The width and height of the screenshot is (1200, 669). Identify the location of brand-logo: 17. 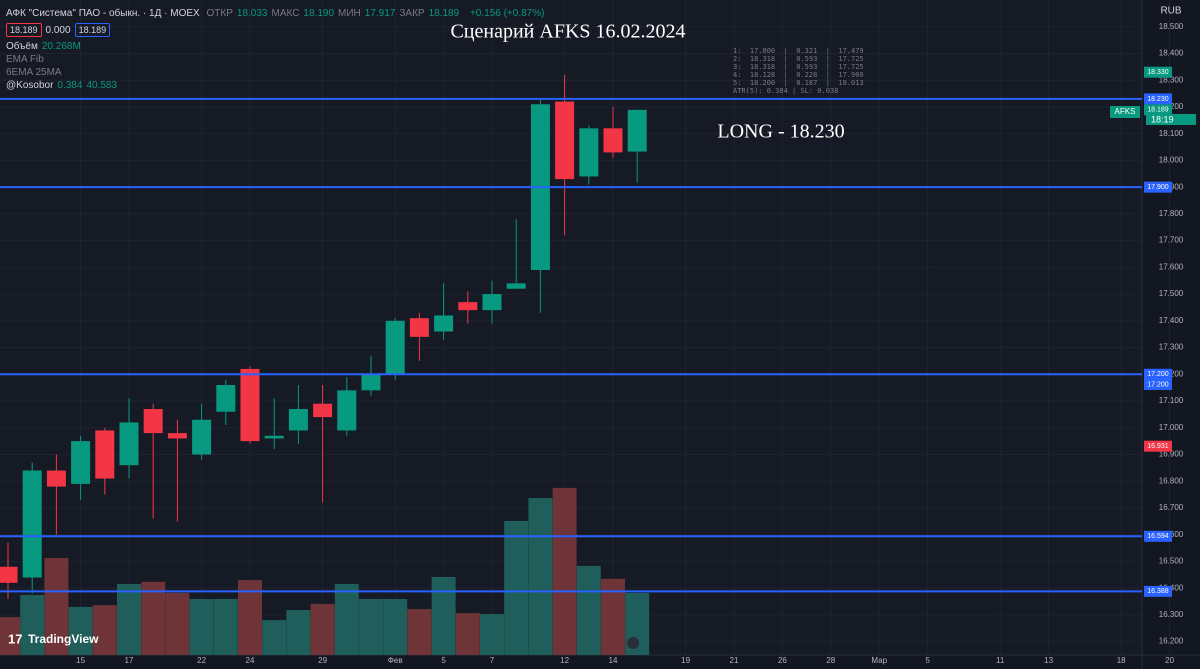
(15, 638).